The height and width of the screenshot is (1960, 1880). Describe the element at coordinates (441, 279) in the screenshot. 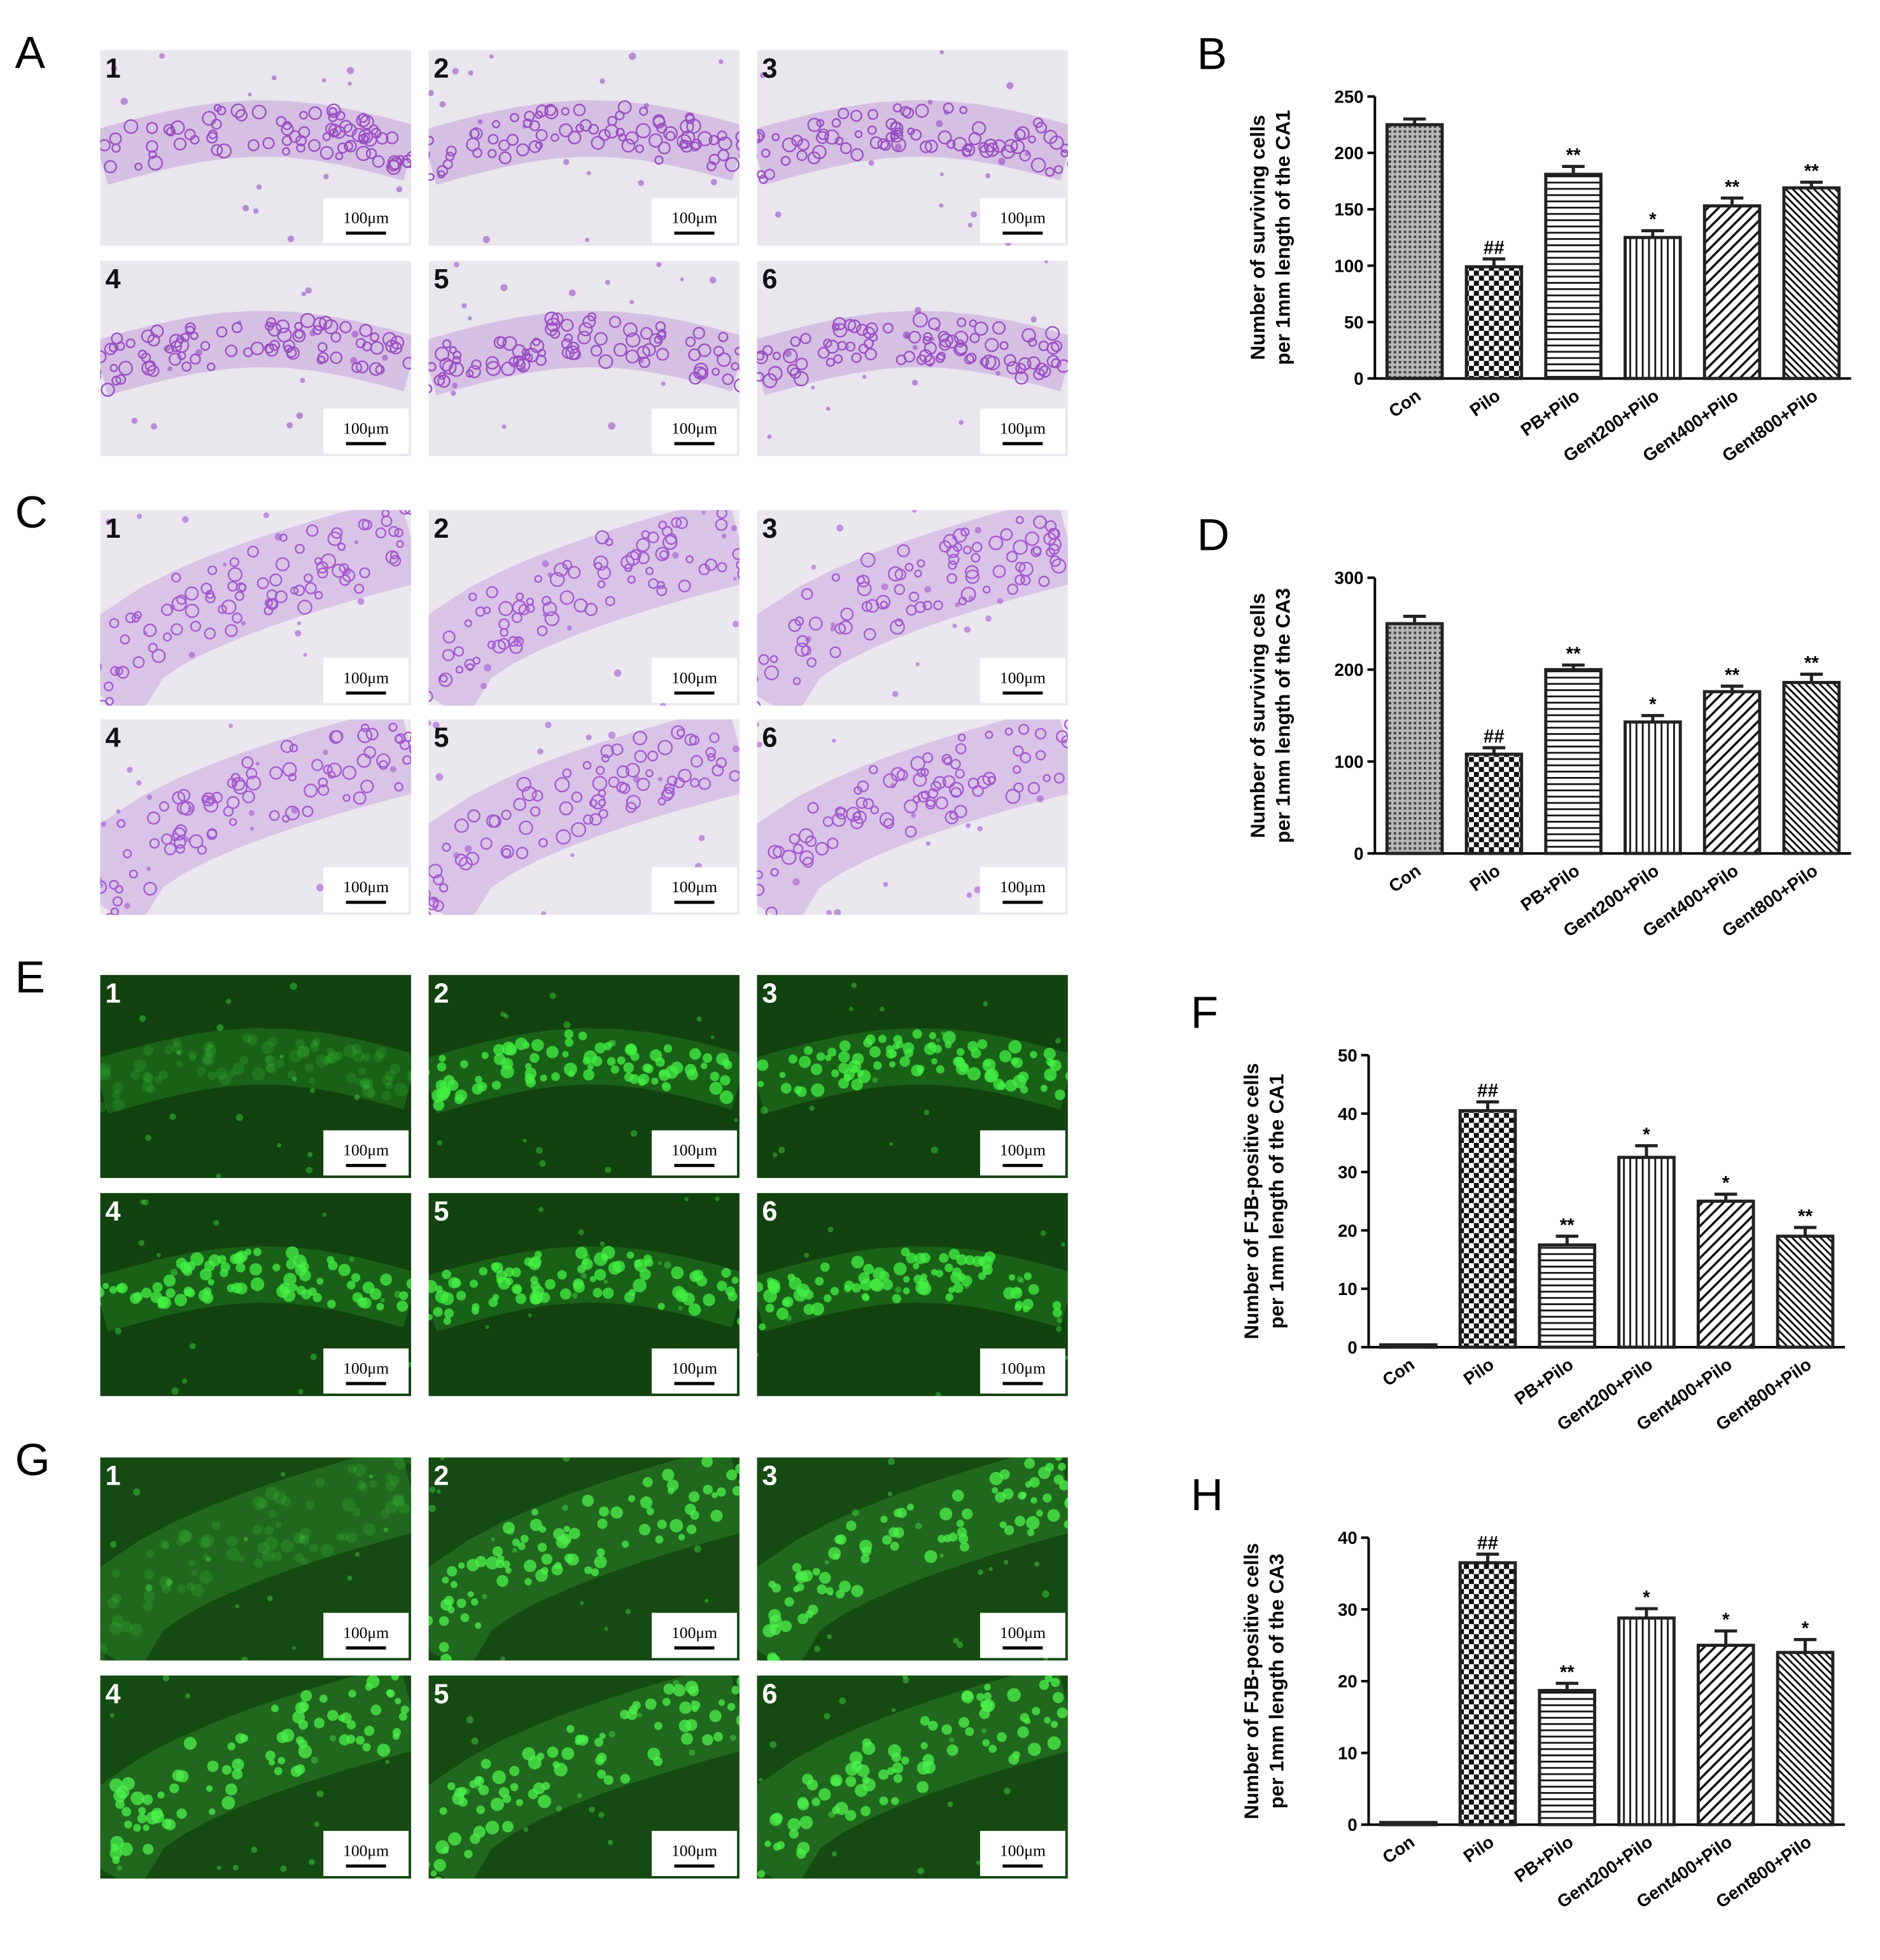

I see `image-number: 5` at that location.